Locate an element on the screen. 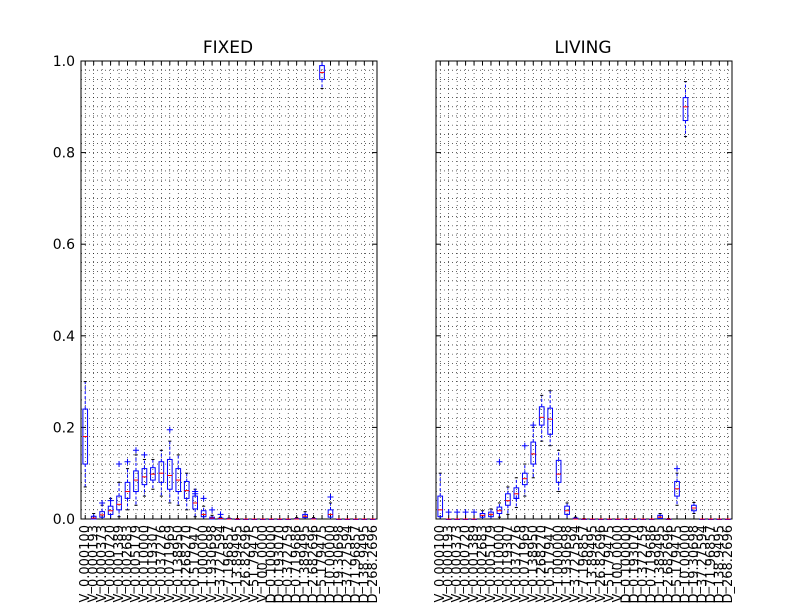 This screenshot has height=612, width=812. panel-fixed-title: FIXED is located at coordinates (228, 48).